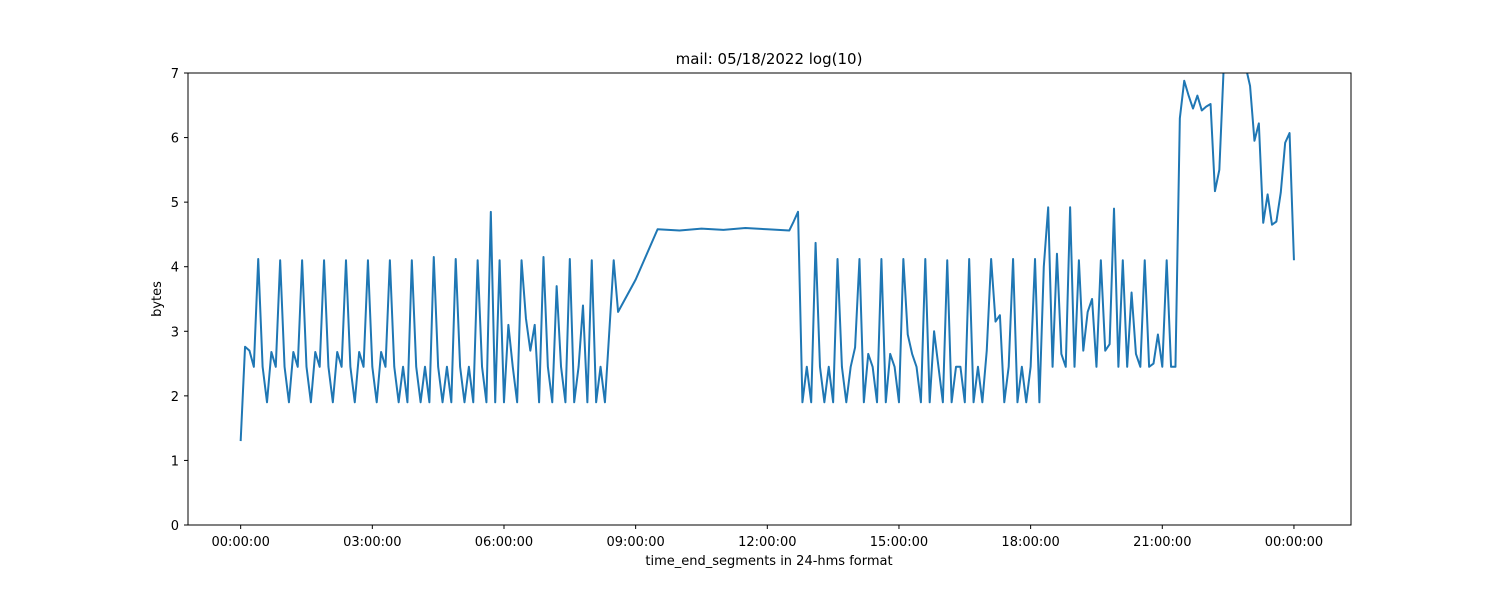  What do you see at coordinates (175, 203) in the screenshot?
I see `y-tick-label-5: 5` at bounding box center [175, 203].